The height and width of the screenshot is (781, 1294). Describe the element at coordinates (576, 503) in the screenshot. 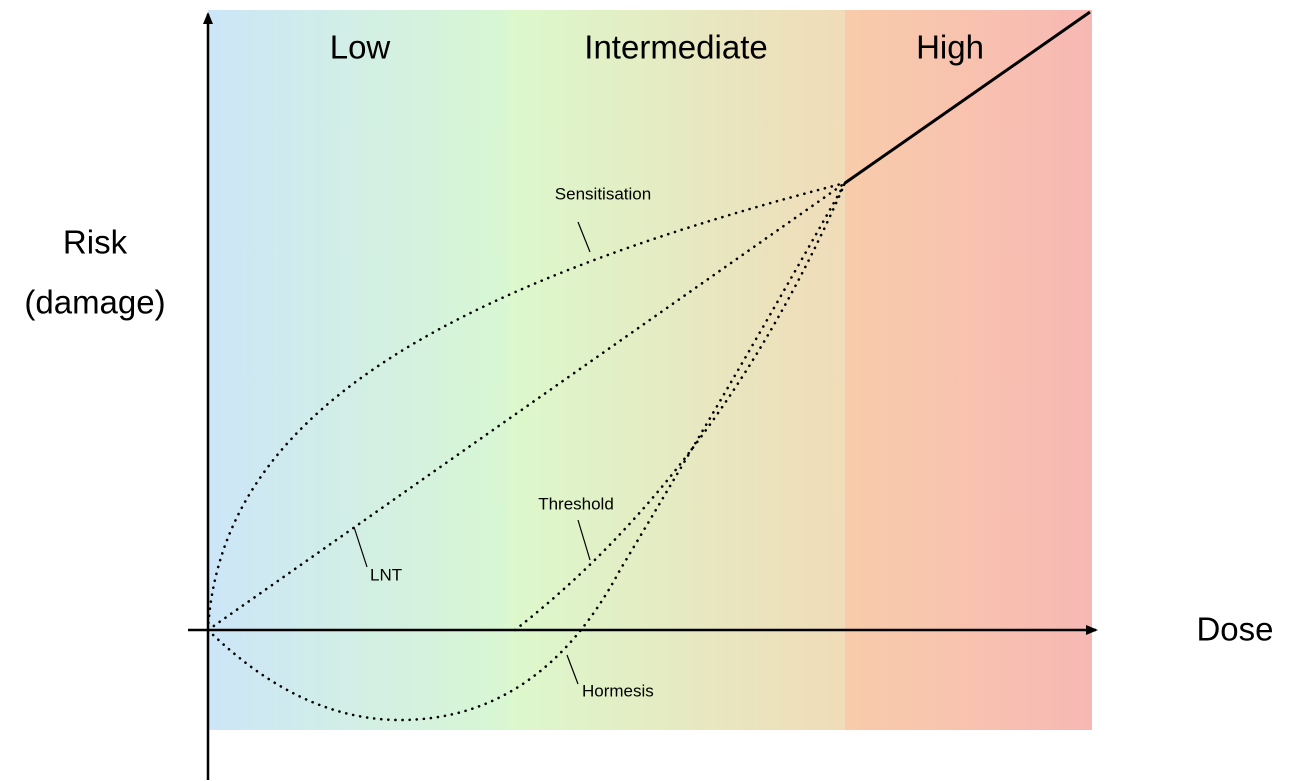

I see `curve-label: Threshold` at that location.